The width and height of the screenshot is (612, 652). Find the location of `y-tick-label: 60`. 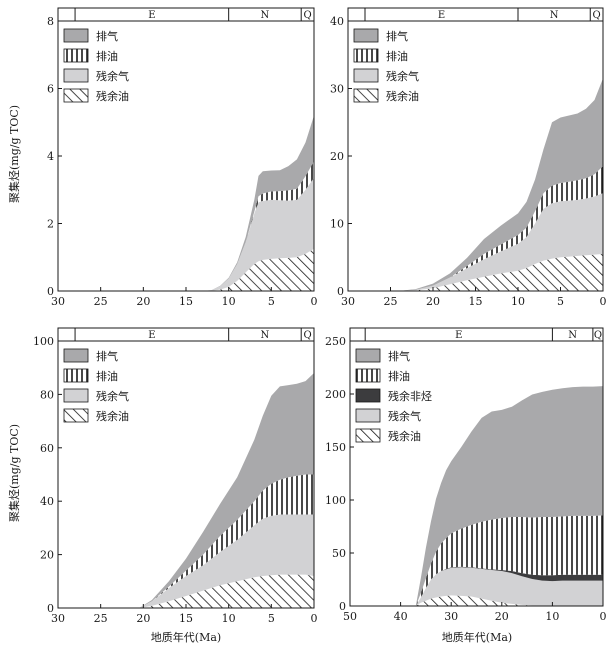

y-tick-label: 60 is located at coordinates (47, 448).